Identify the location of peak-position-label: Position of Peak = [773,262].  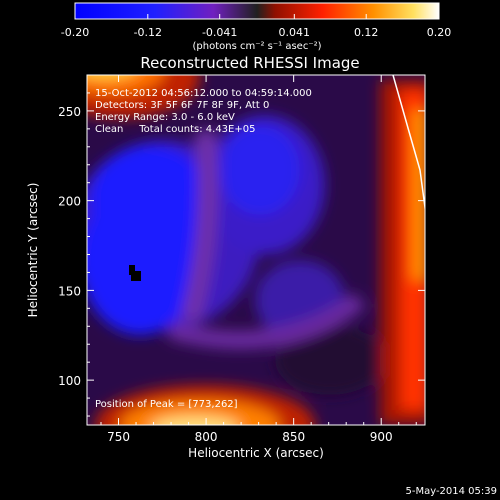
(166, 404).